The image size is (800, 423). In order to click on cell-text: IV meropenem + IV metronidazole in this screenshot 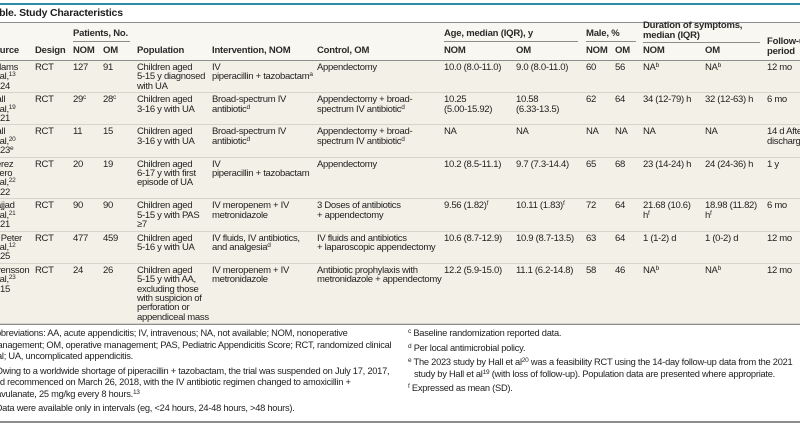, I will do `click(251, 275)`.